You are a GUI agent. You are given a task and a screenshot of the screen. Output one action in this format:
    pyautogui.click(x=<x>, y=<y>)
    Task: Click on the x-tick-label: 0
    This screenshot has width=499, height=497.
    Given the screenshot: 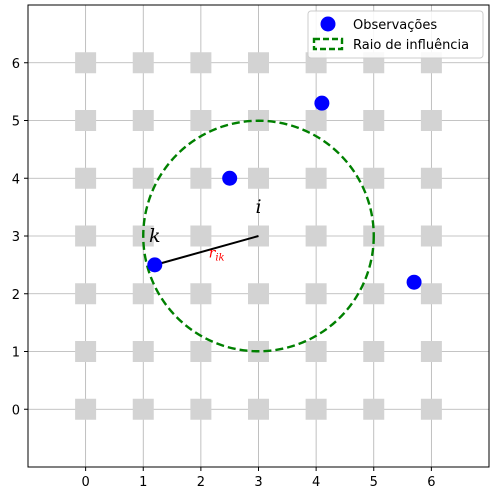 What is the action you would take?
    pyautogui.click(x=85, y=482)
    